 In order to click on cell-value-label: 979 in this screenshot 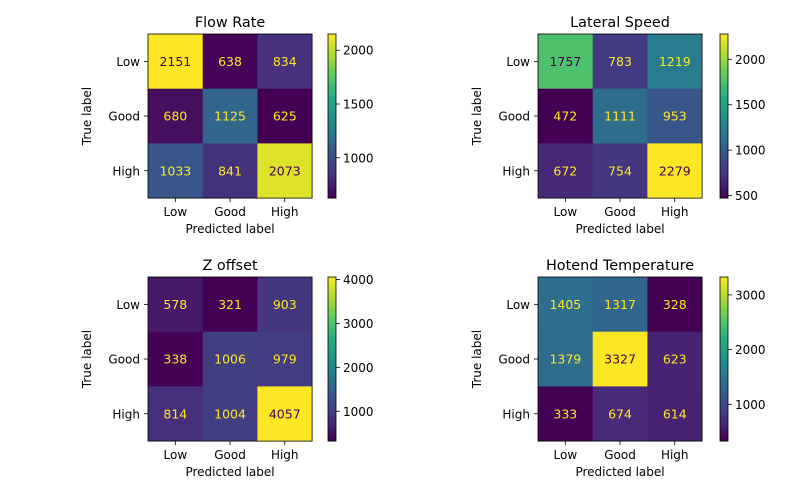, I will do `click(285, 359)`.